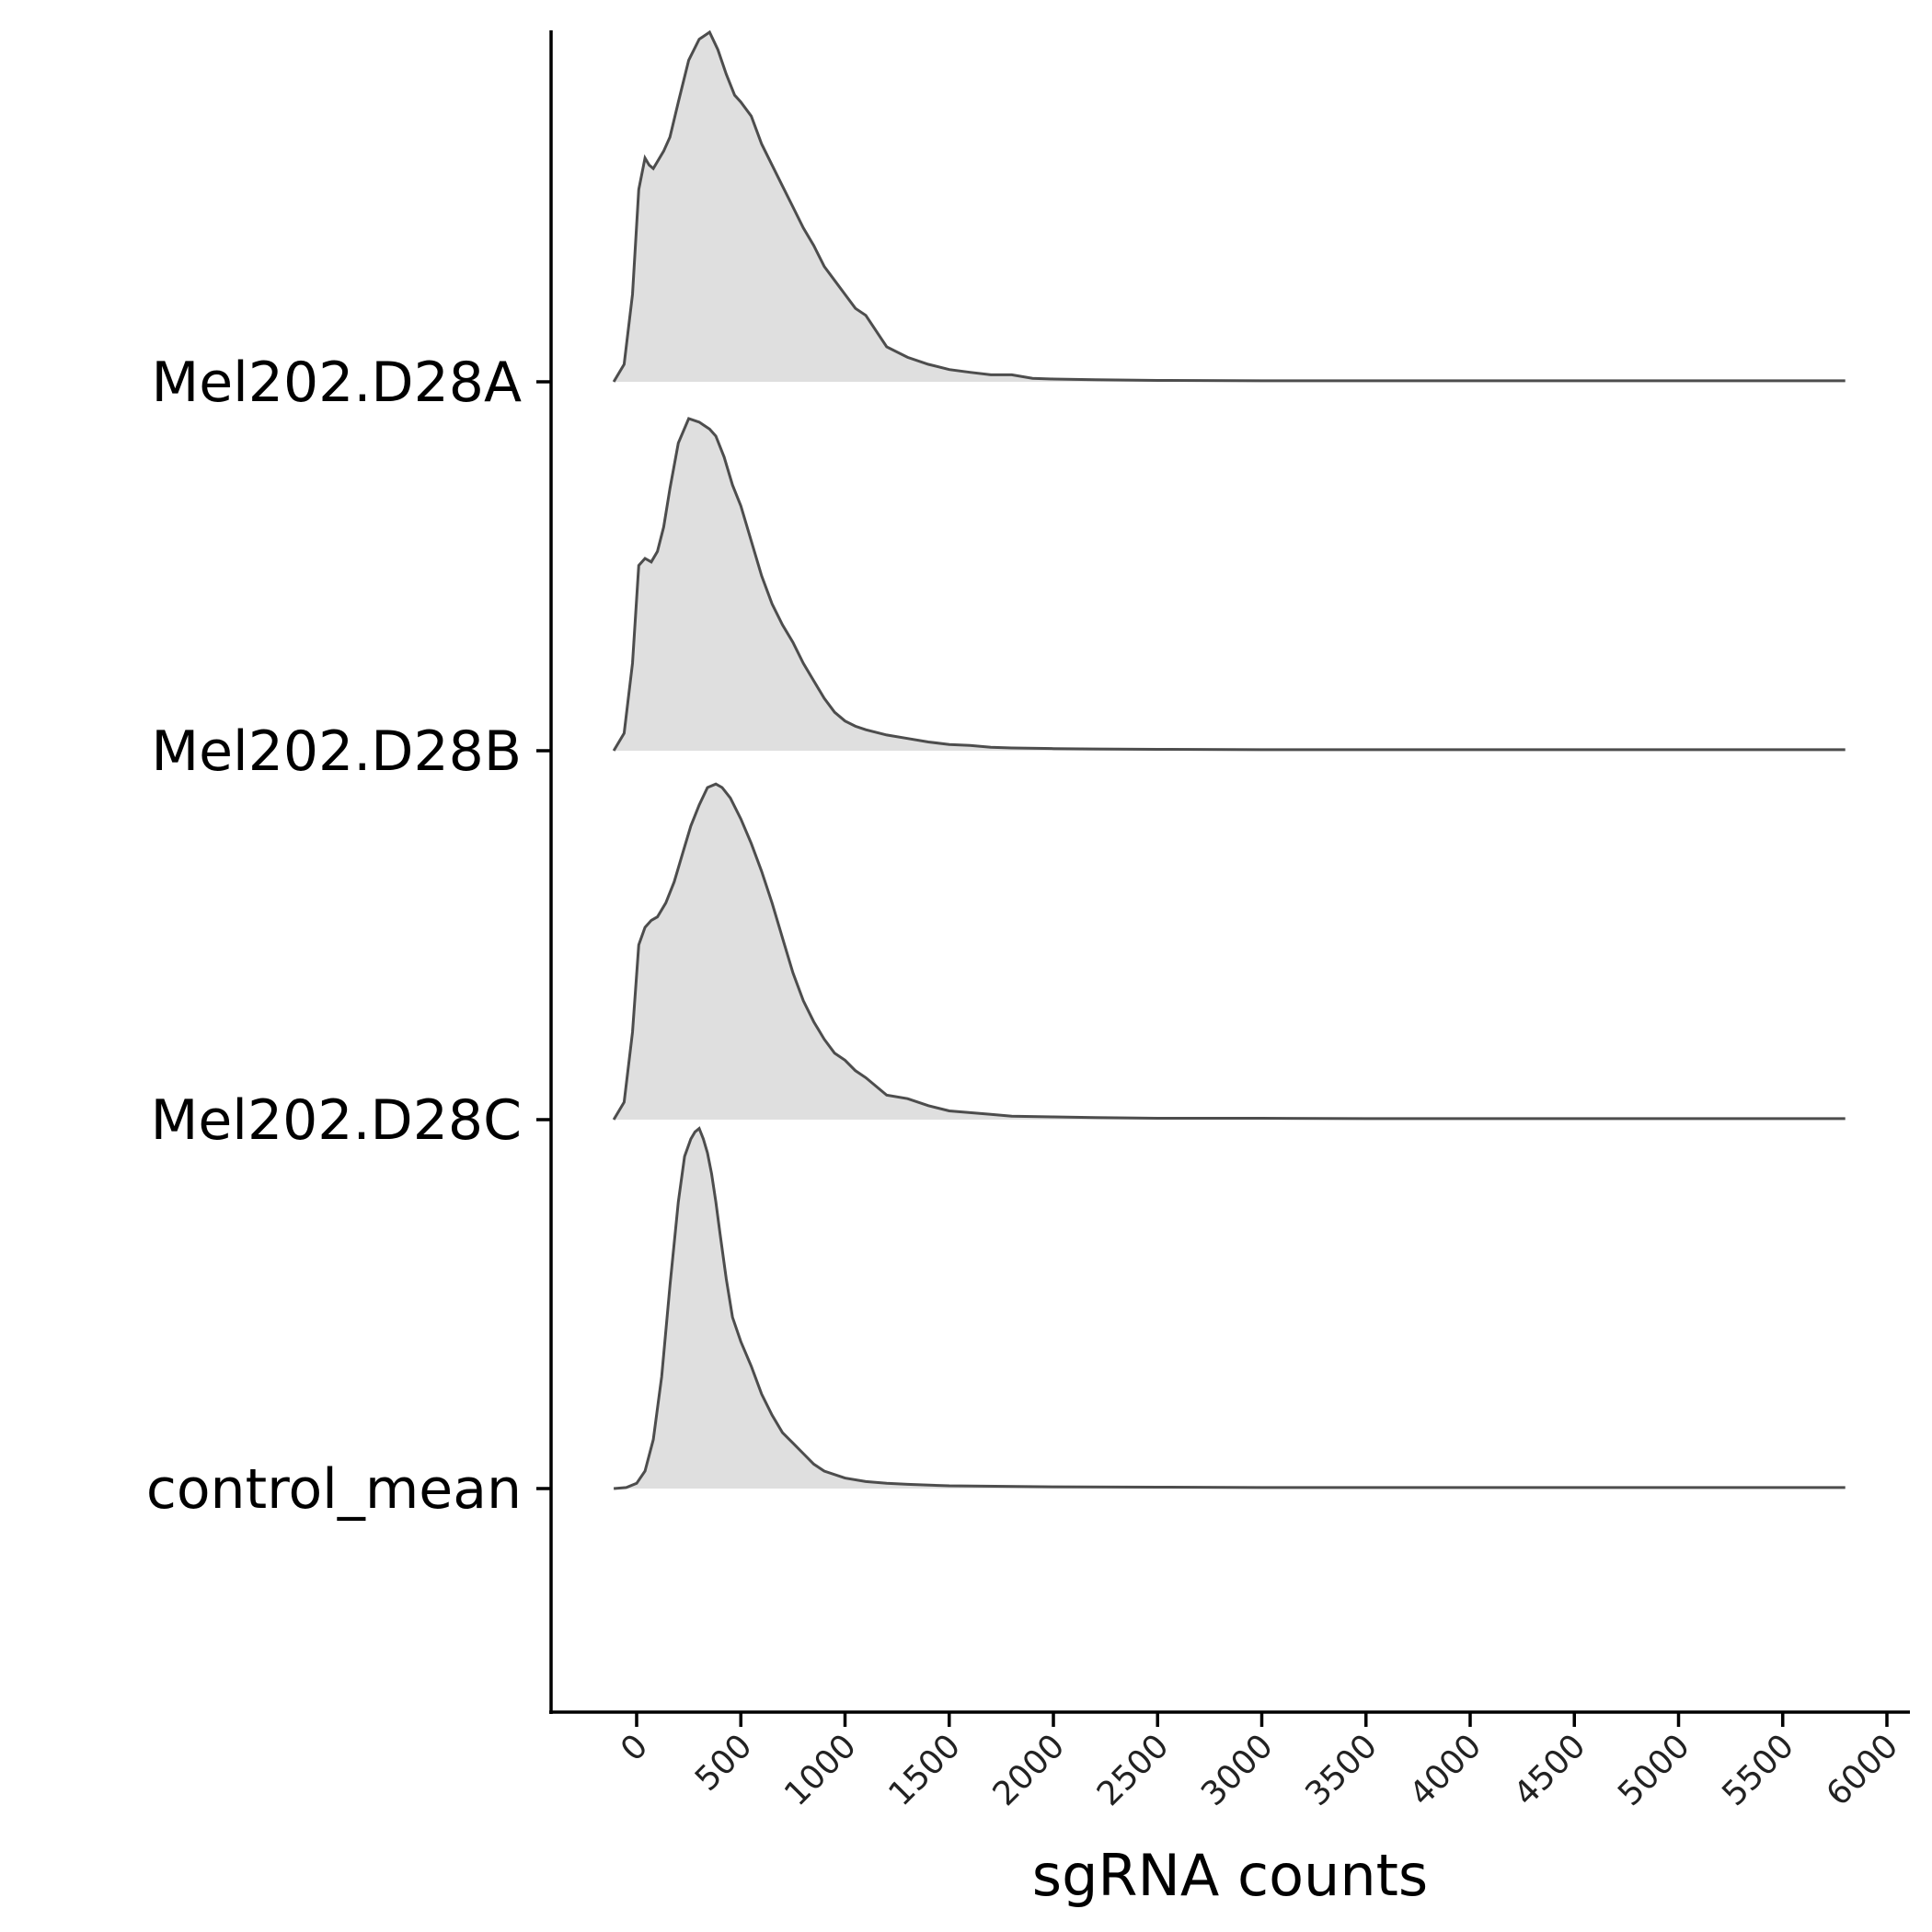 This screenshot has height=1932, width=1932. What do you see at coordinates (336, 751) in the screenshot?
I see `y-tick-label: Mel202.D28B` at bounding box center [336, 751].